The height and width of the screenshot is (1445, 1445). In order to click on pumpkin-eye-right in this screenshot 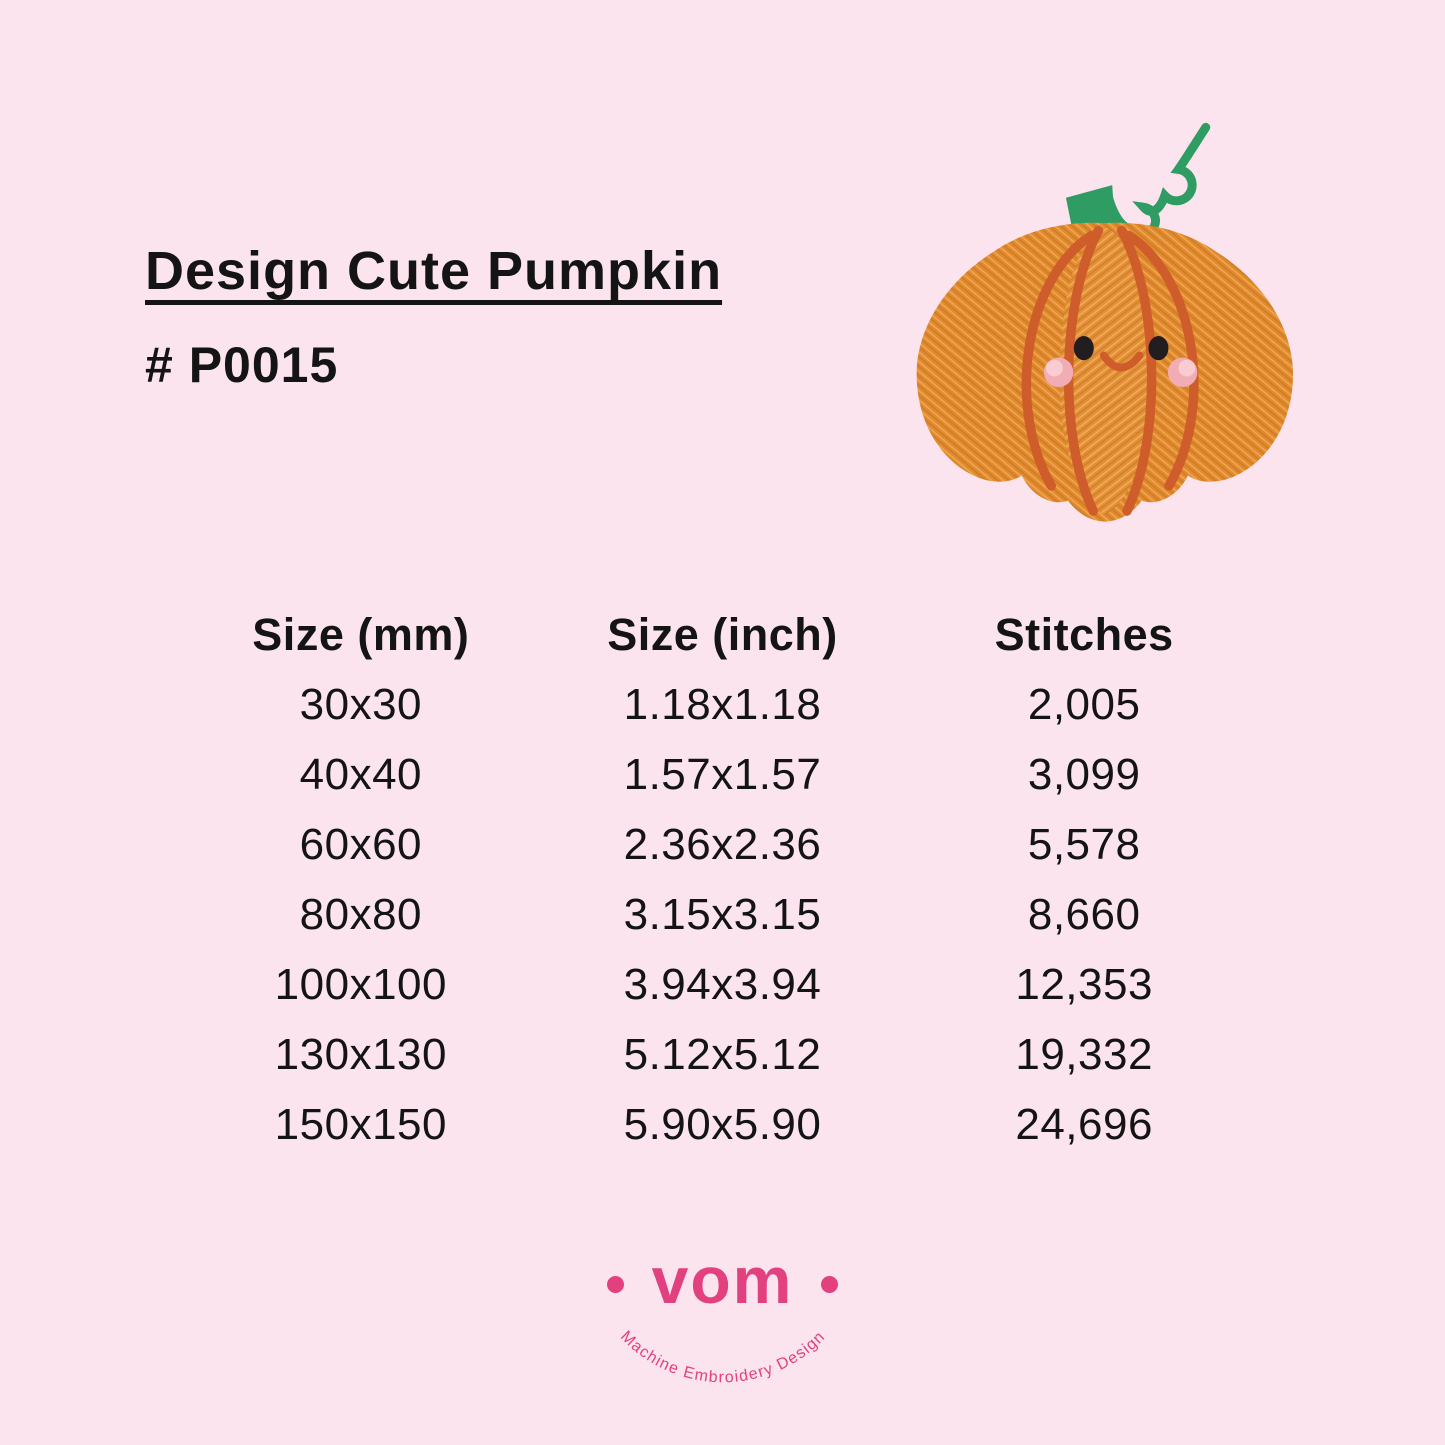, I will do `click(1158, 348)`.